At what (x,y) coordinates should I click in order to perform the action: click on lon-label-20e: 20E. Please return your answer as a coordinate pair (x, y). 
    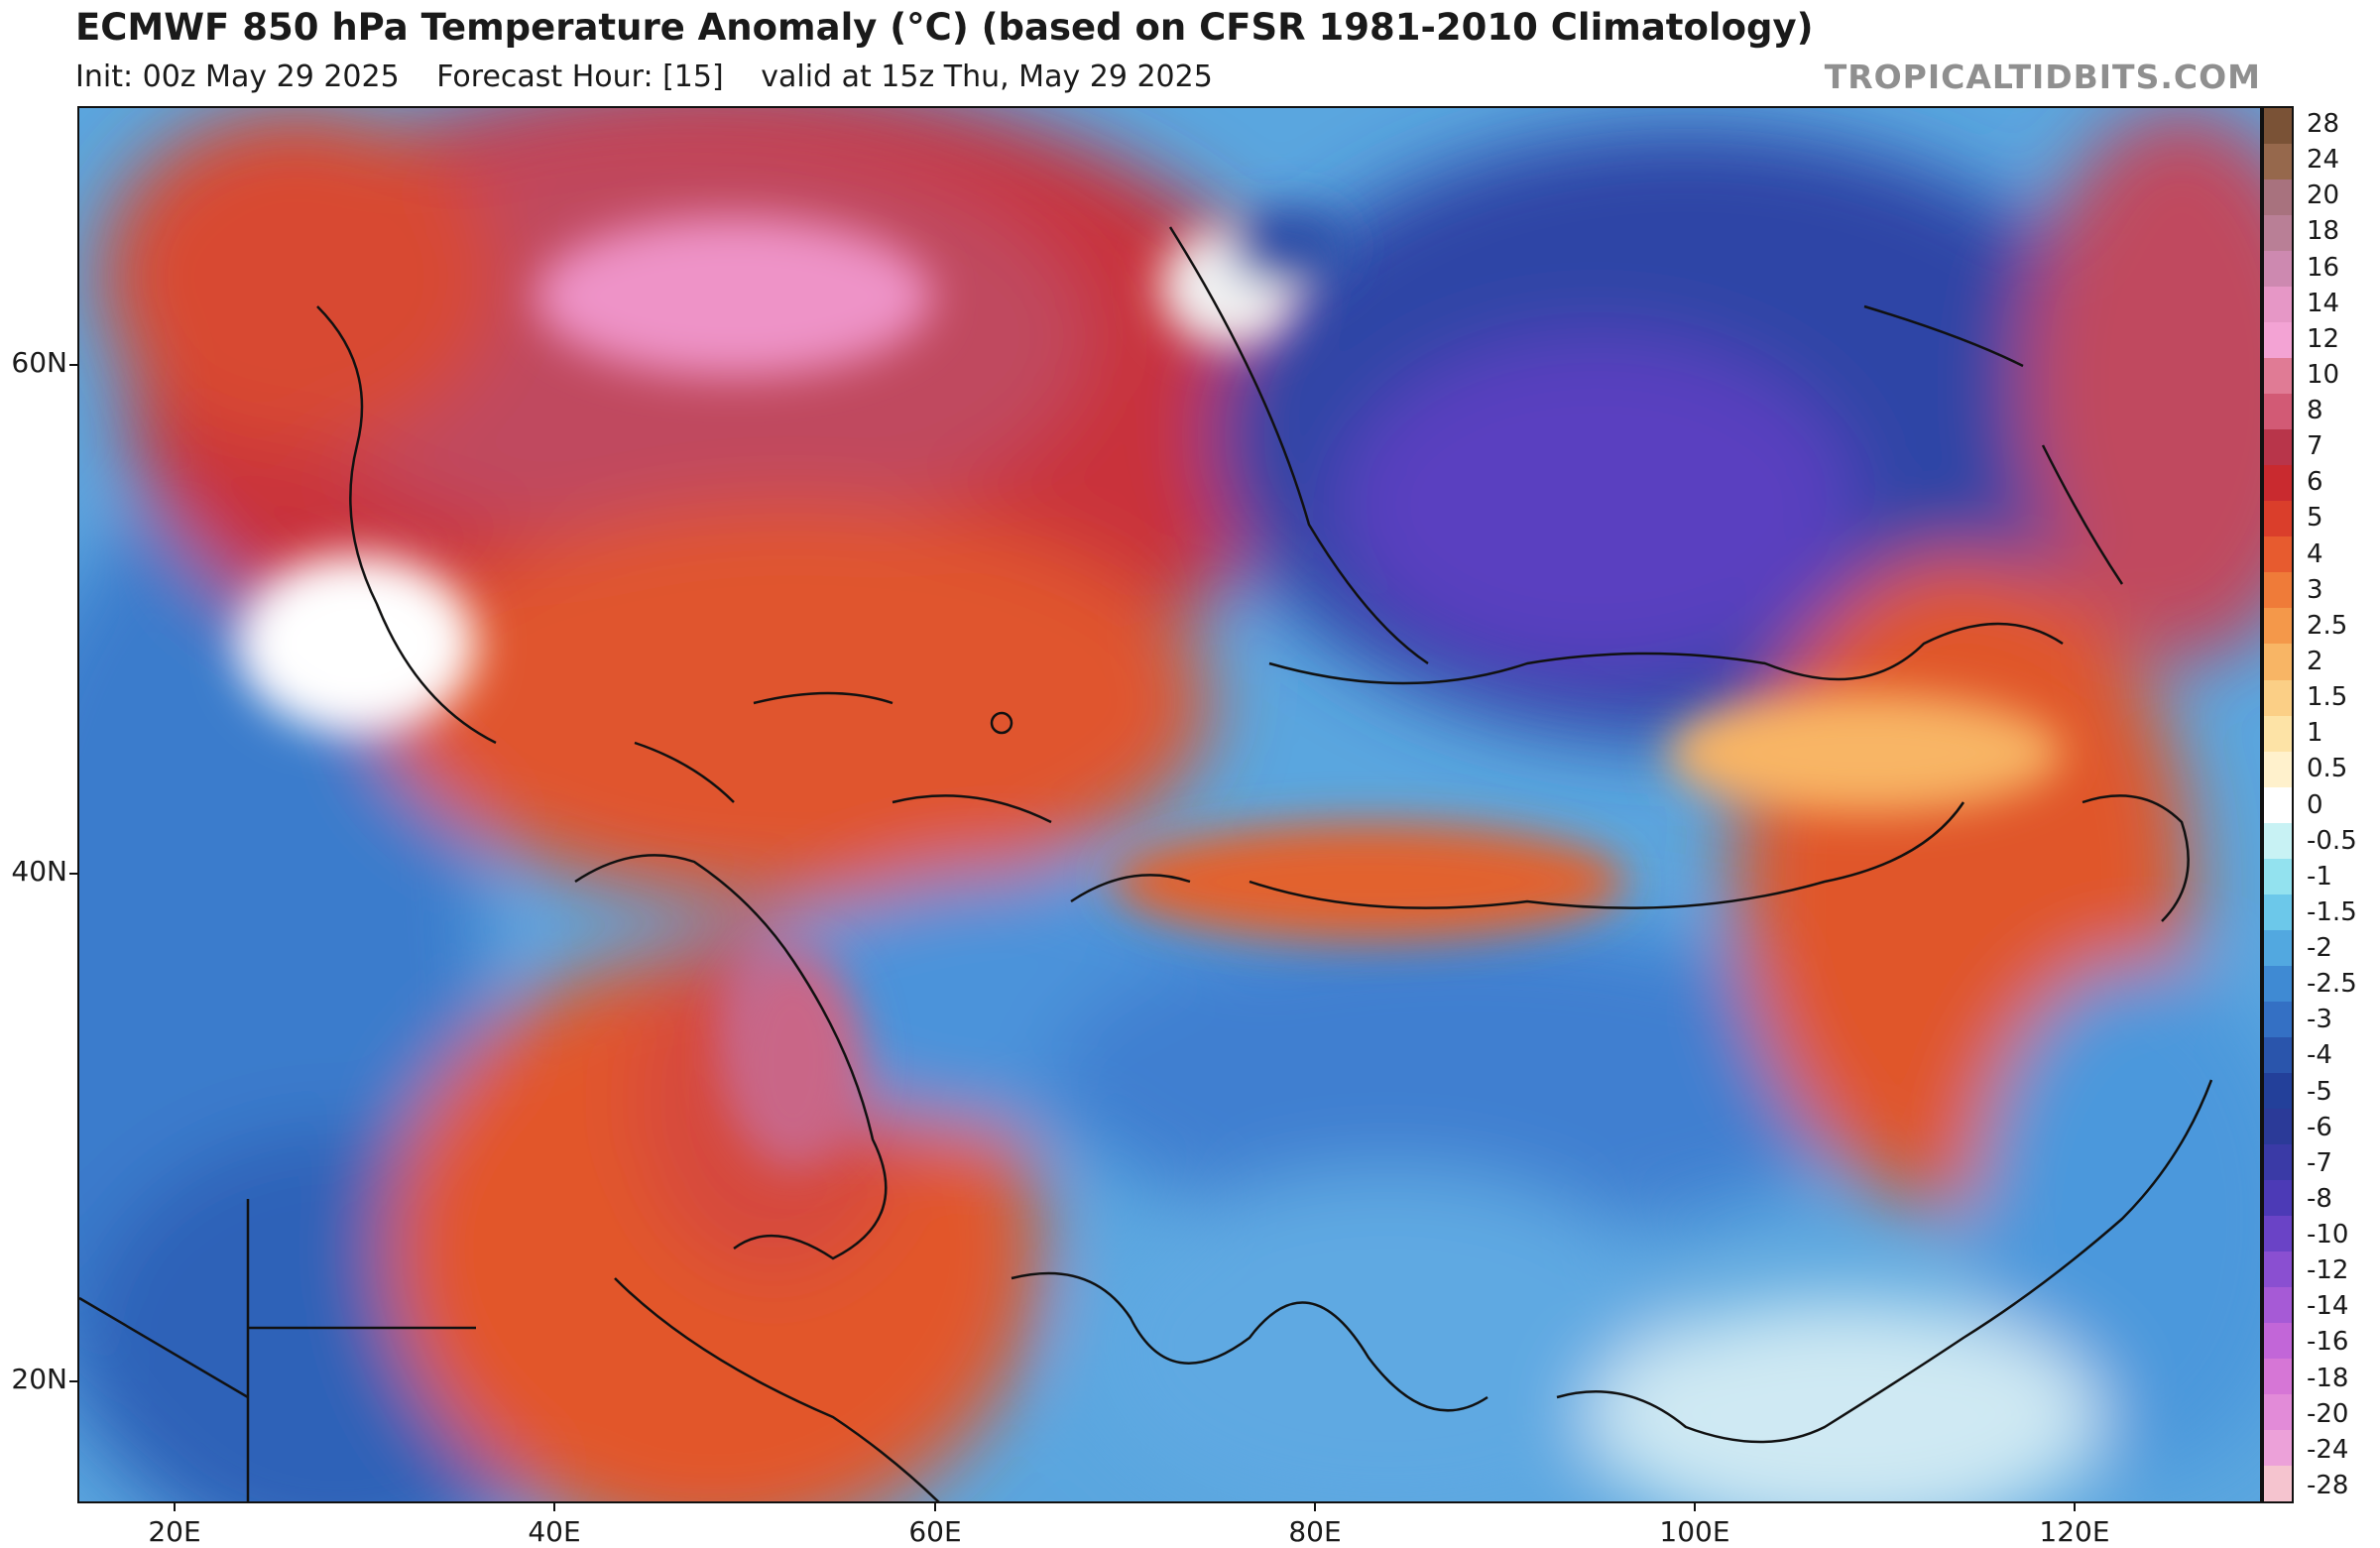
    Looking at the image, I should click on (174, 1531).